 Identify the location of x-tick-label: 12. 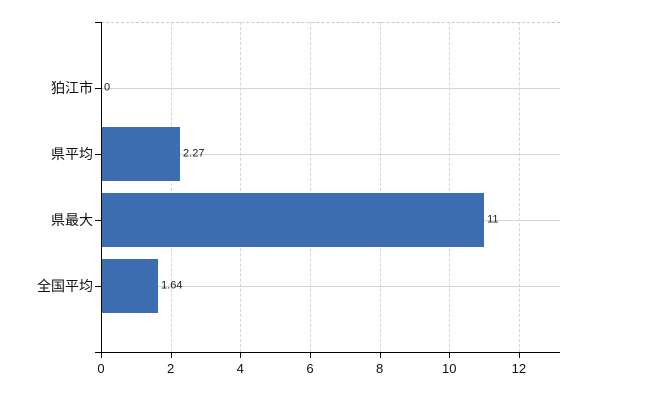
(519, 368).